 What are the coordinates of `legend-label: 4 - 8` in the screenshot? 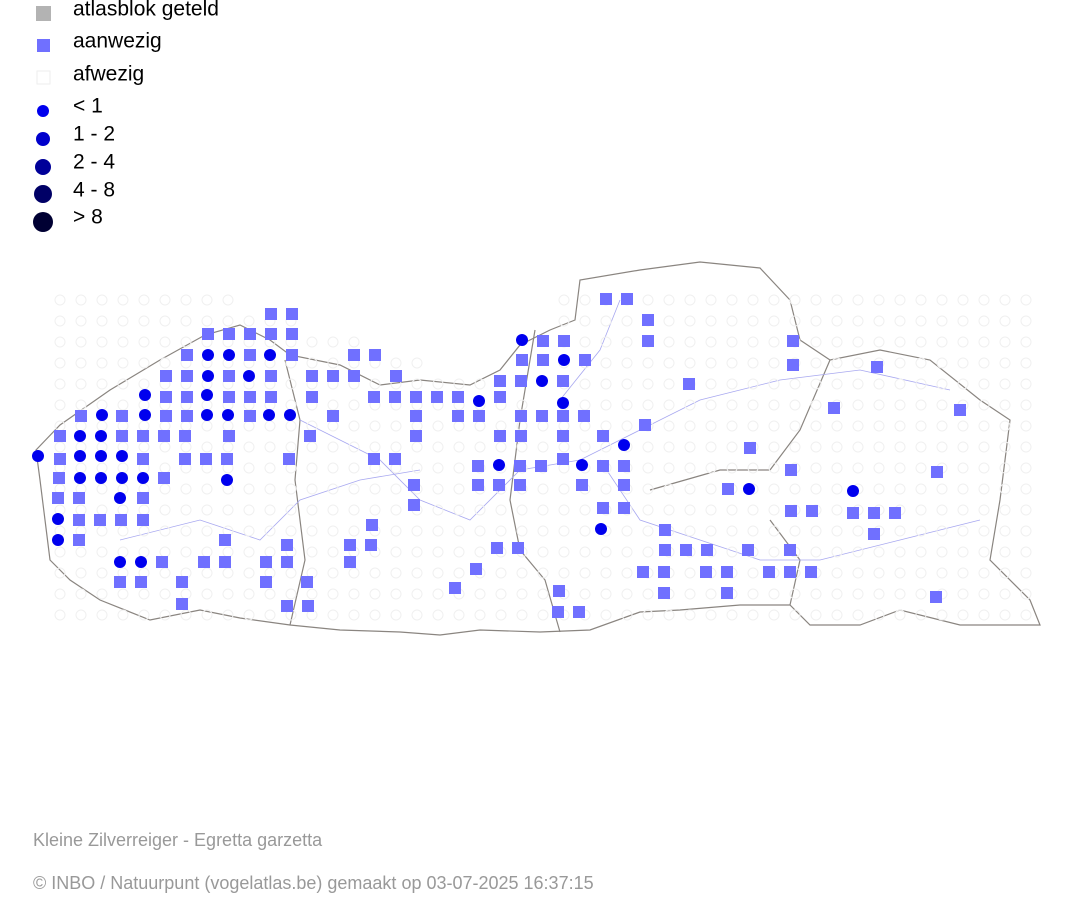 It's located at (94, 190).